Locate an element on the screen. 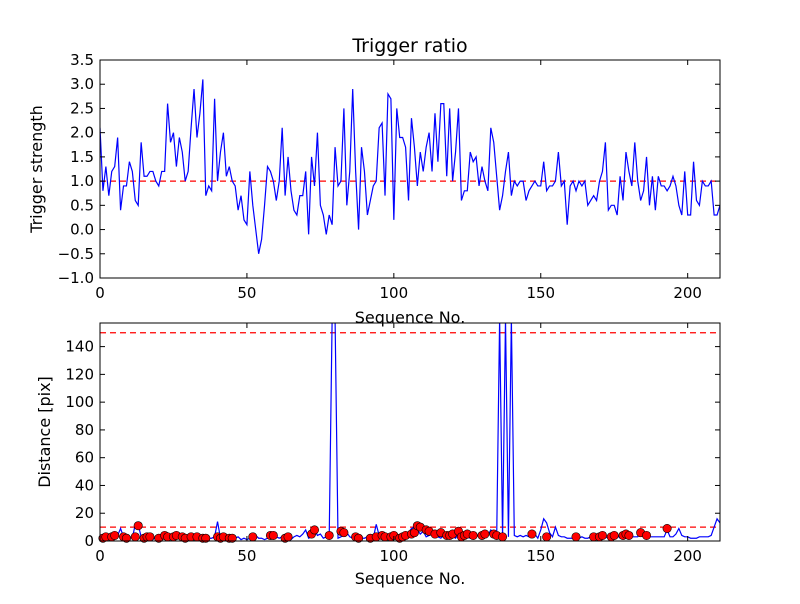  y-tick-label: 2.0 is located at coordinates (82, 133).